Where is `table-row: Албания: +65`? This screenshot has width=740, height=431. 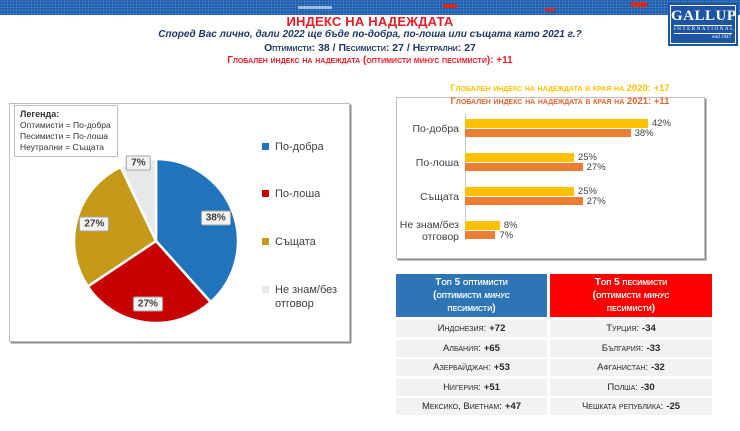
table-row: Албания: +65 is located at coordinates (471, 348).